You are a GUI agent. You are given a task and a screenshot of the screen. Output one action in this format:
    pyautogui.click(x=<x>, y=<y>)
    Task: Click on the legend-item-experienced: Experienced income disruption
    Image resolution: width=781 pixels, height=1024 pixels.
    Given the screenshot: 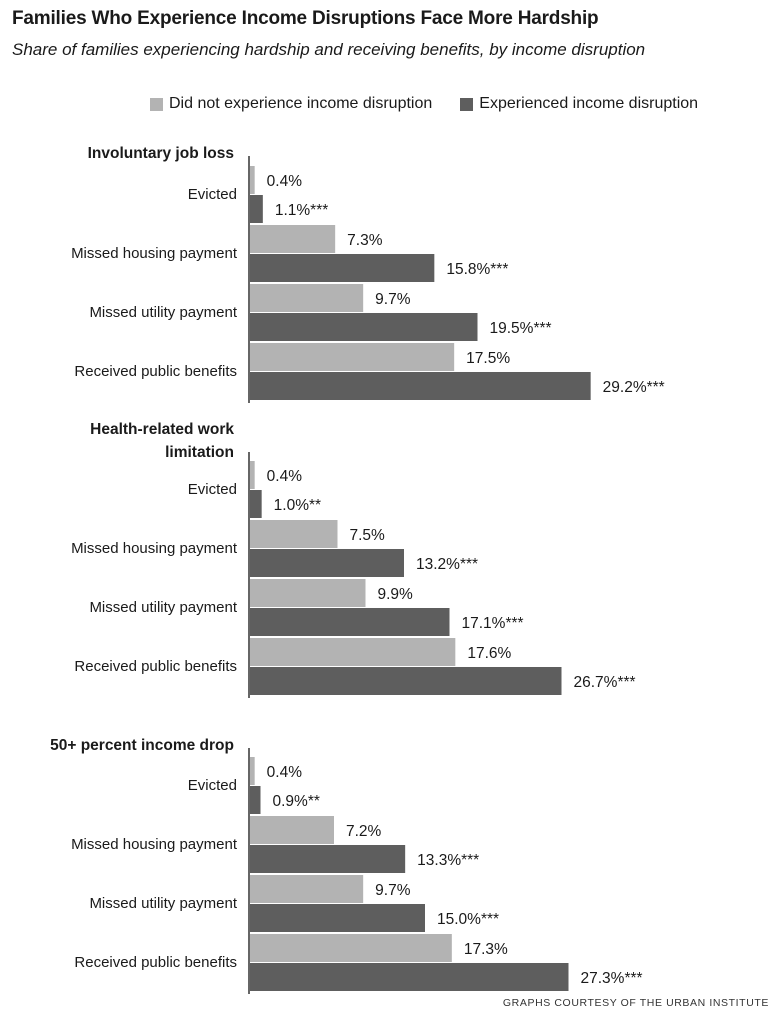 What is the action you would take?
    pyautogui.click(x=579, y=104)
    